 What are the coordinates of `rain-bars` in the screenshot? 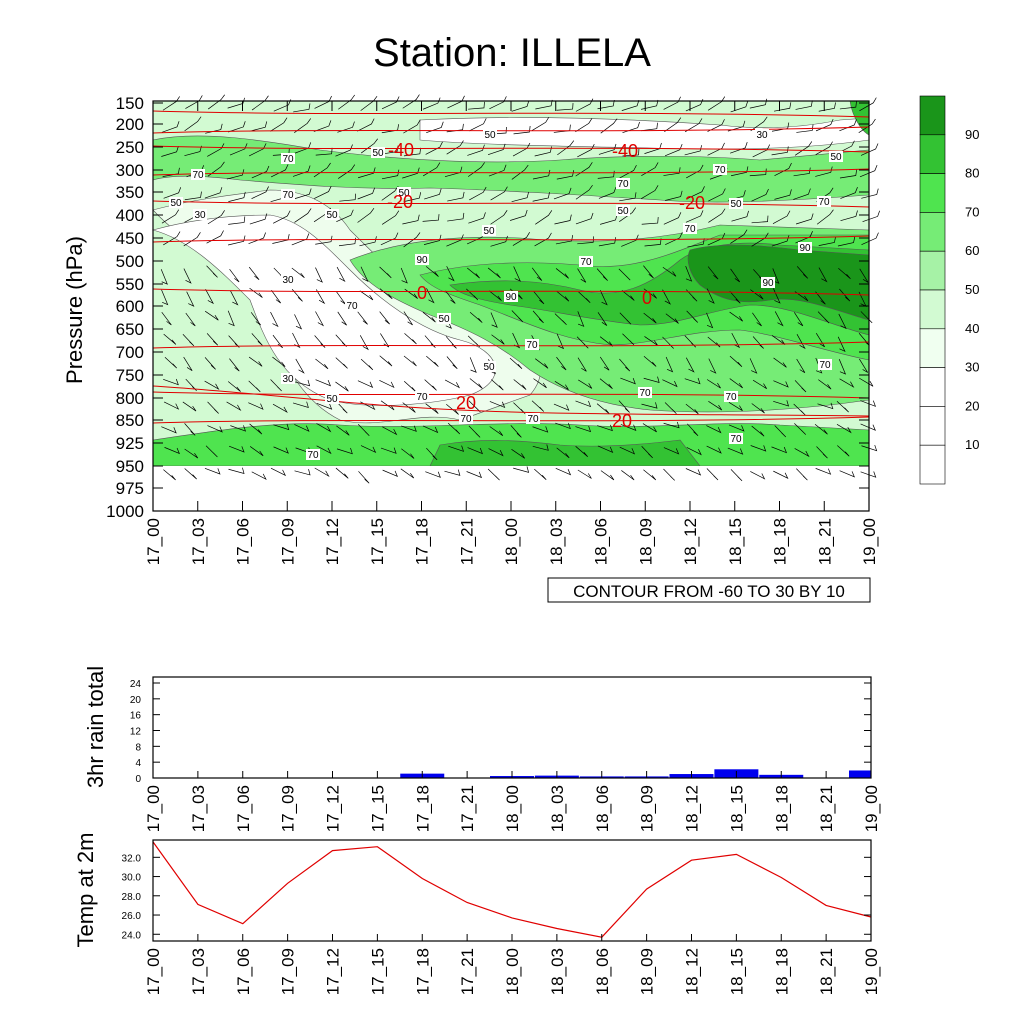 It's located at (635, 773).